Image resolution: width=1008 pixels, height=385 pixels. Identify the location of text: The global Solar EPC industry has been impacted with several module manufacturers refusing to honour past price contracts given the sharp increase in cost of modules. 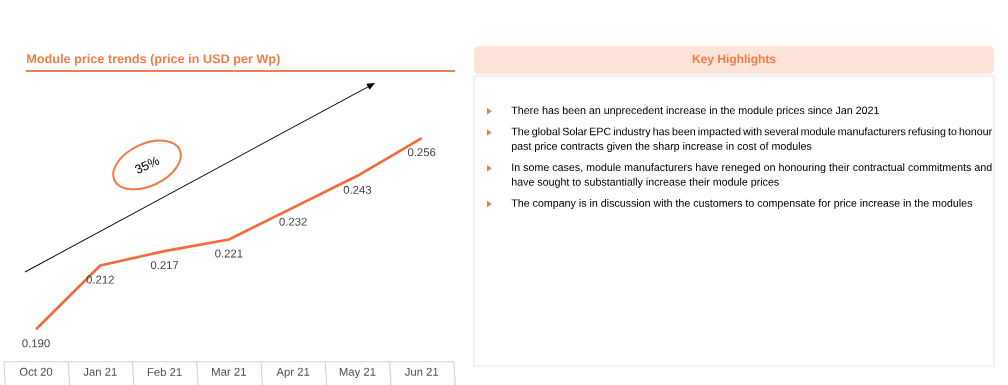
(751, 140).